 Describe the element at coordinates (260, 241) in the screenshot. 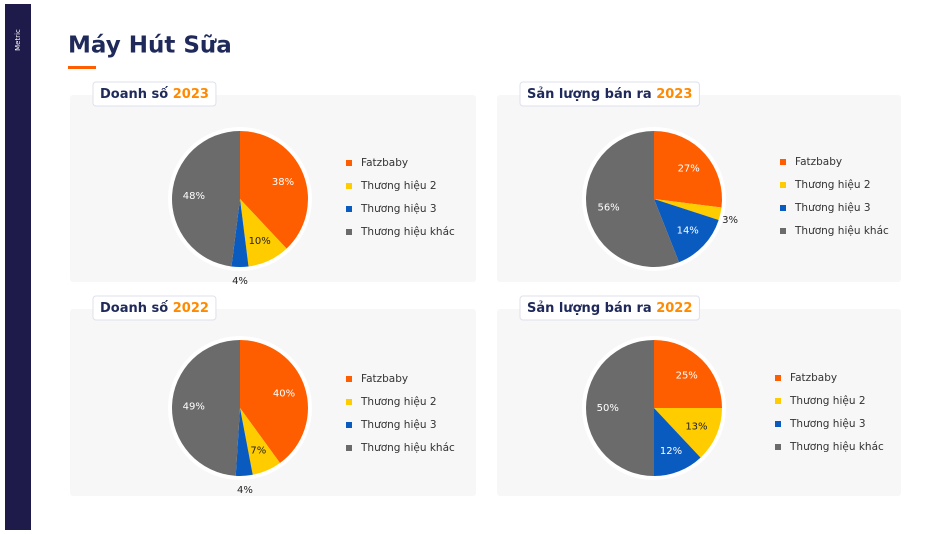

I see `slice-label: 10%` at that location.